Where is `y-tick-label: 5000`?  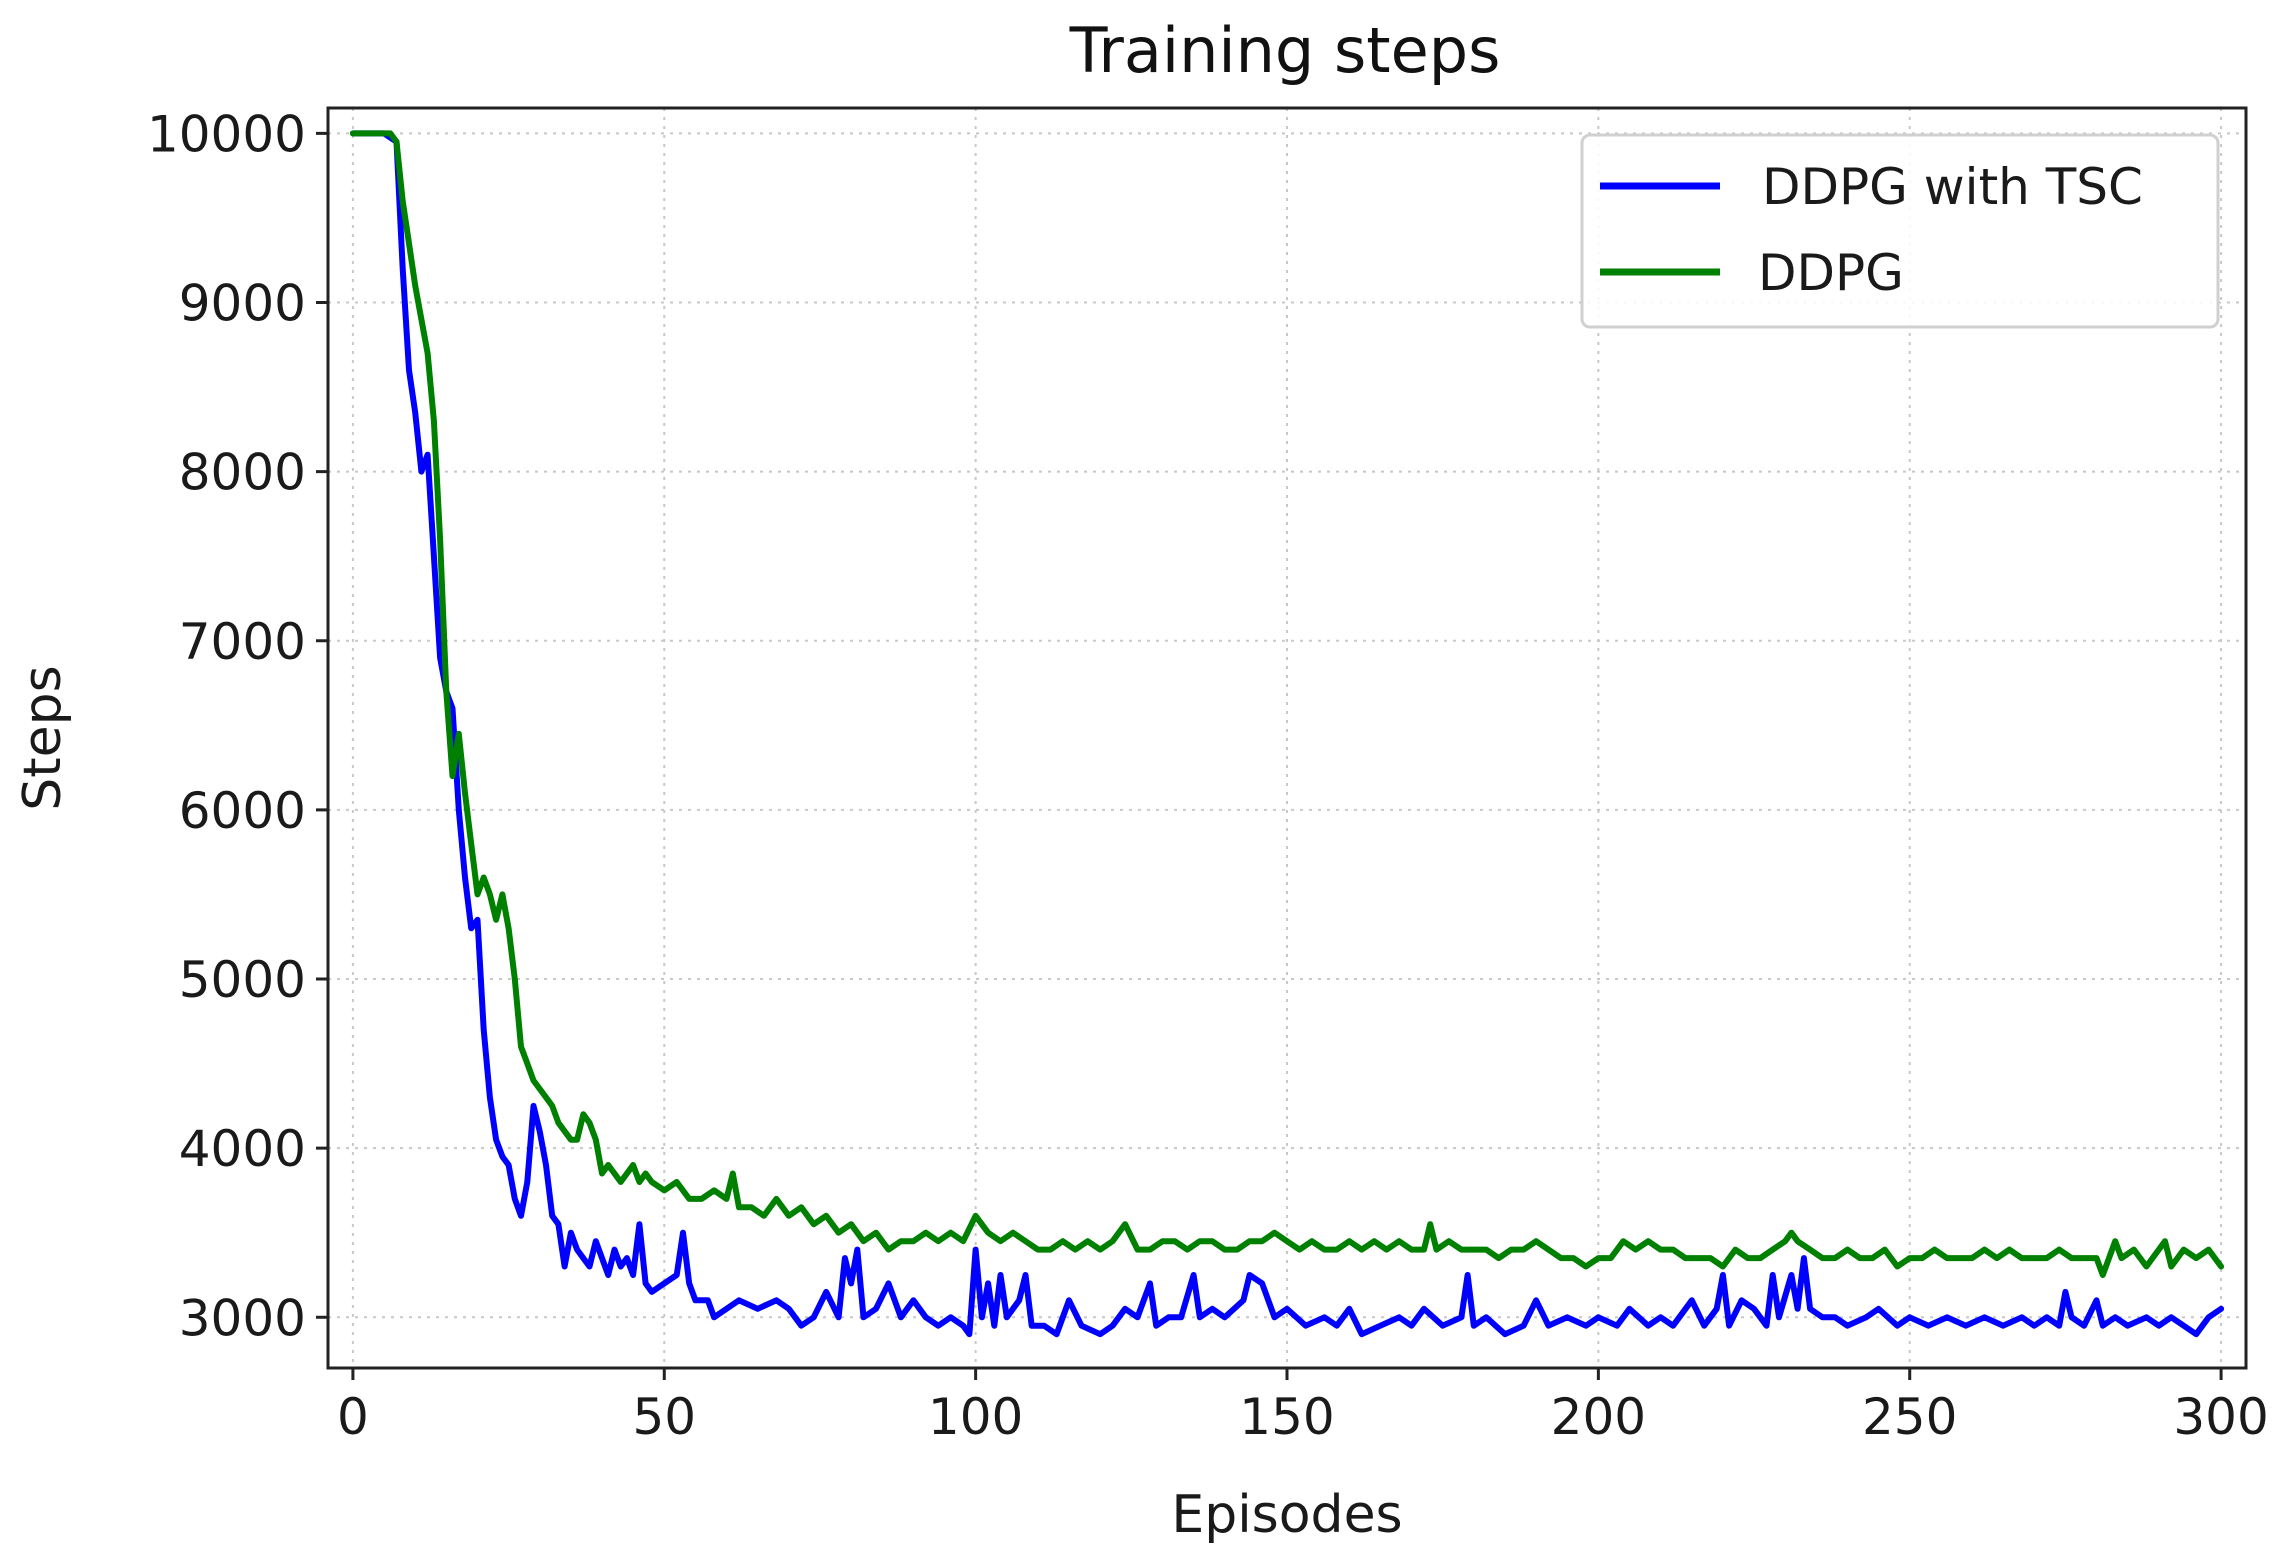
y-tick-label: 5000 is located at coordinates (242, 980).